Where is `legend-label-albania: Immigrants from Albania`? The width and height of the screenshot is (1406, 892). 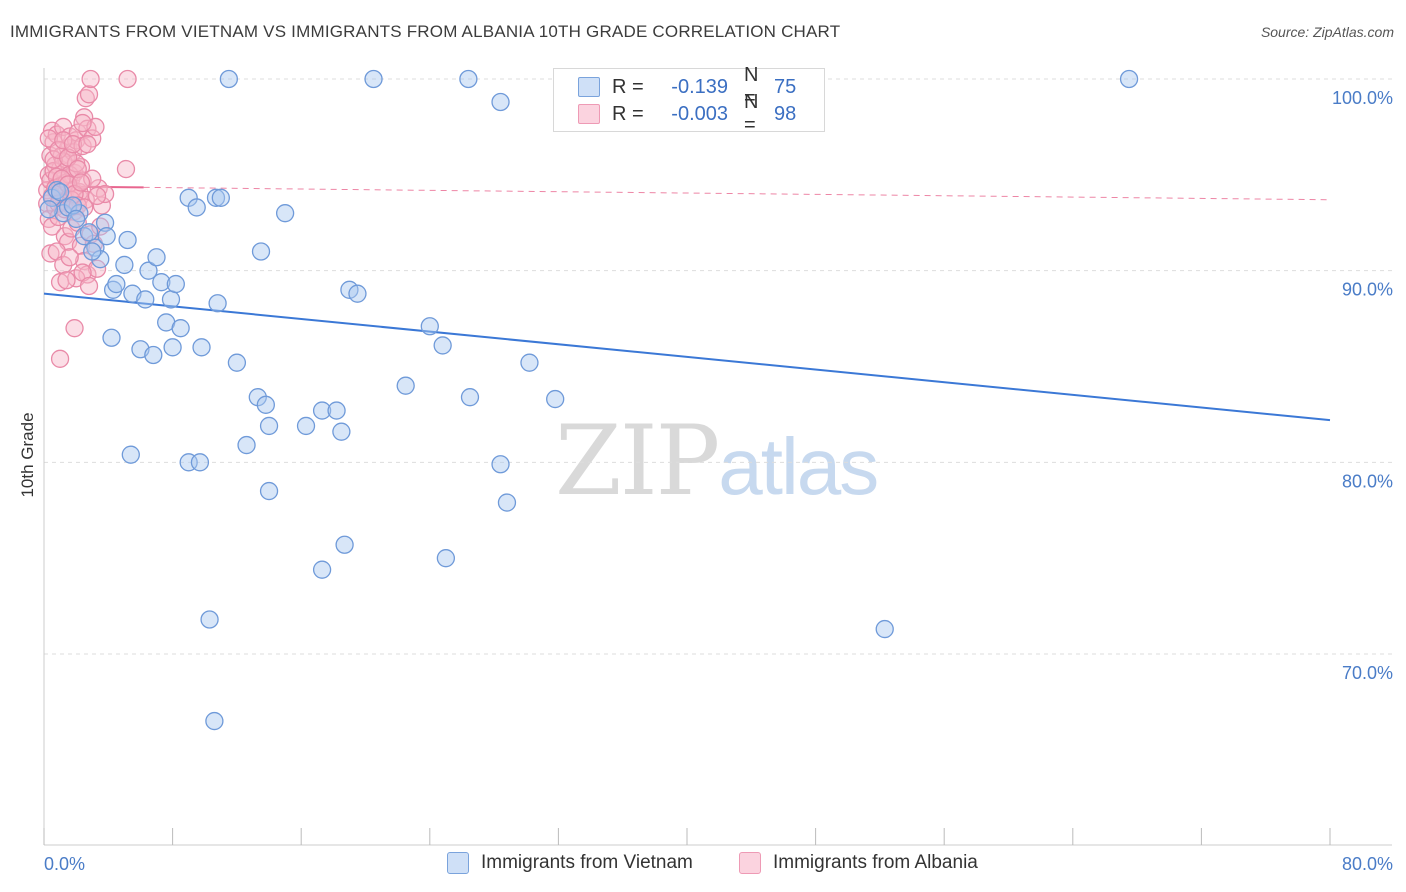
legend-label-albania: Immigrants from Albania is located at coordinates (875, 862).